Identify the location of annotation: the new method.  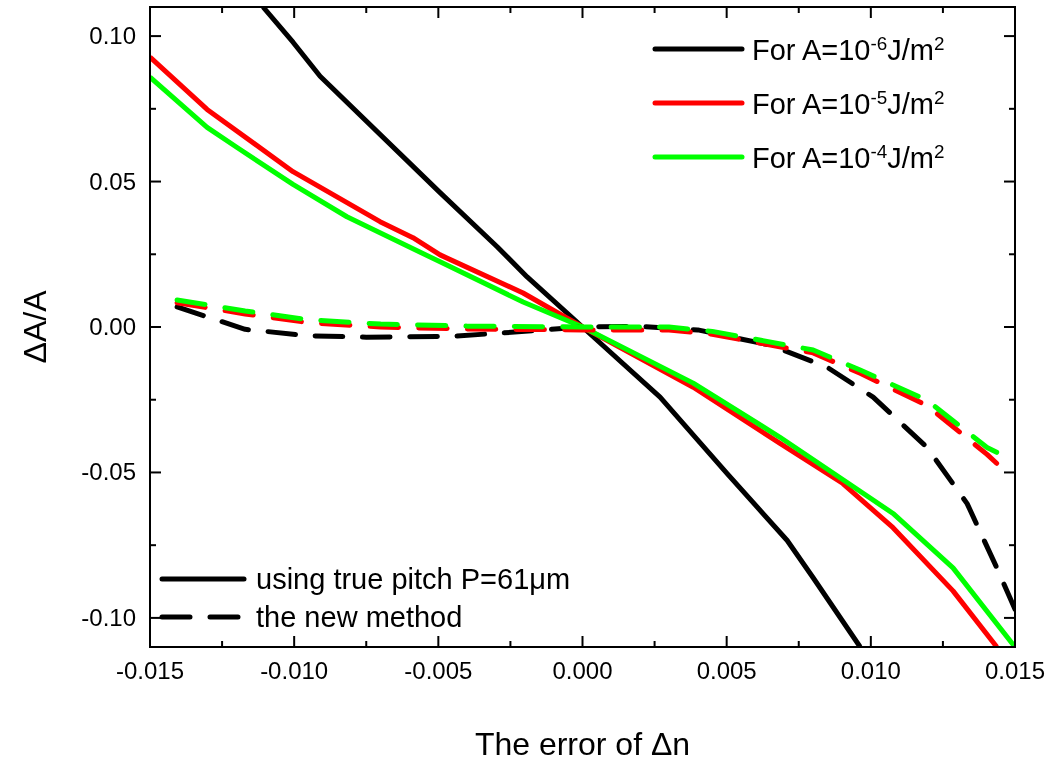
(359, 617).